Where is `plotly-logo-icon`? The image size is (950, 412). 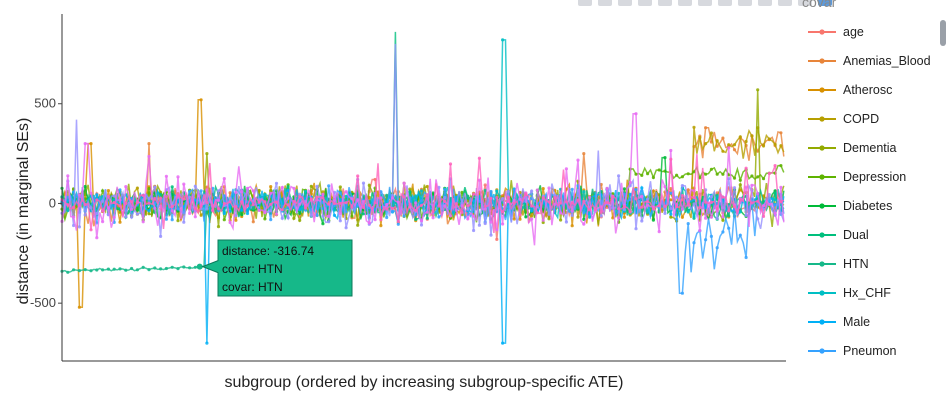 plotly-logo-icon is located at coordinates (825, 3).